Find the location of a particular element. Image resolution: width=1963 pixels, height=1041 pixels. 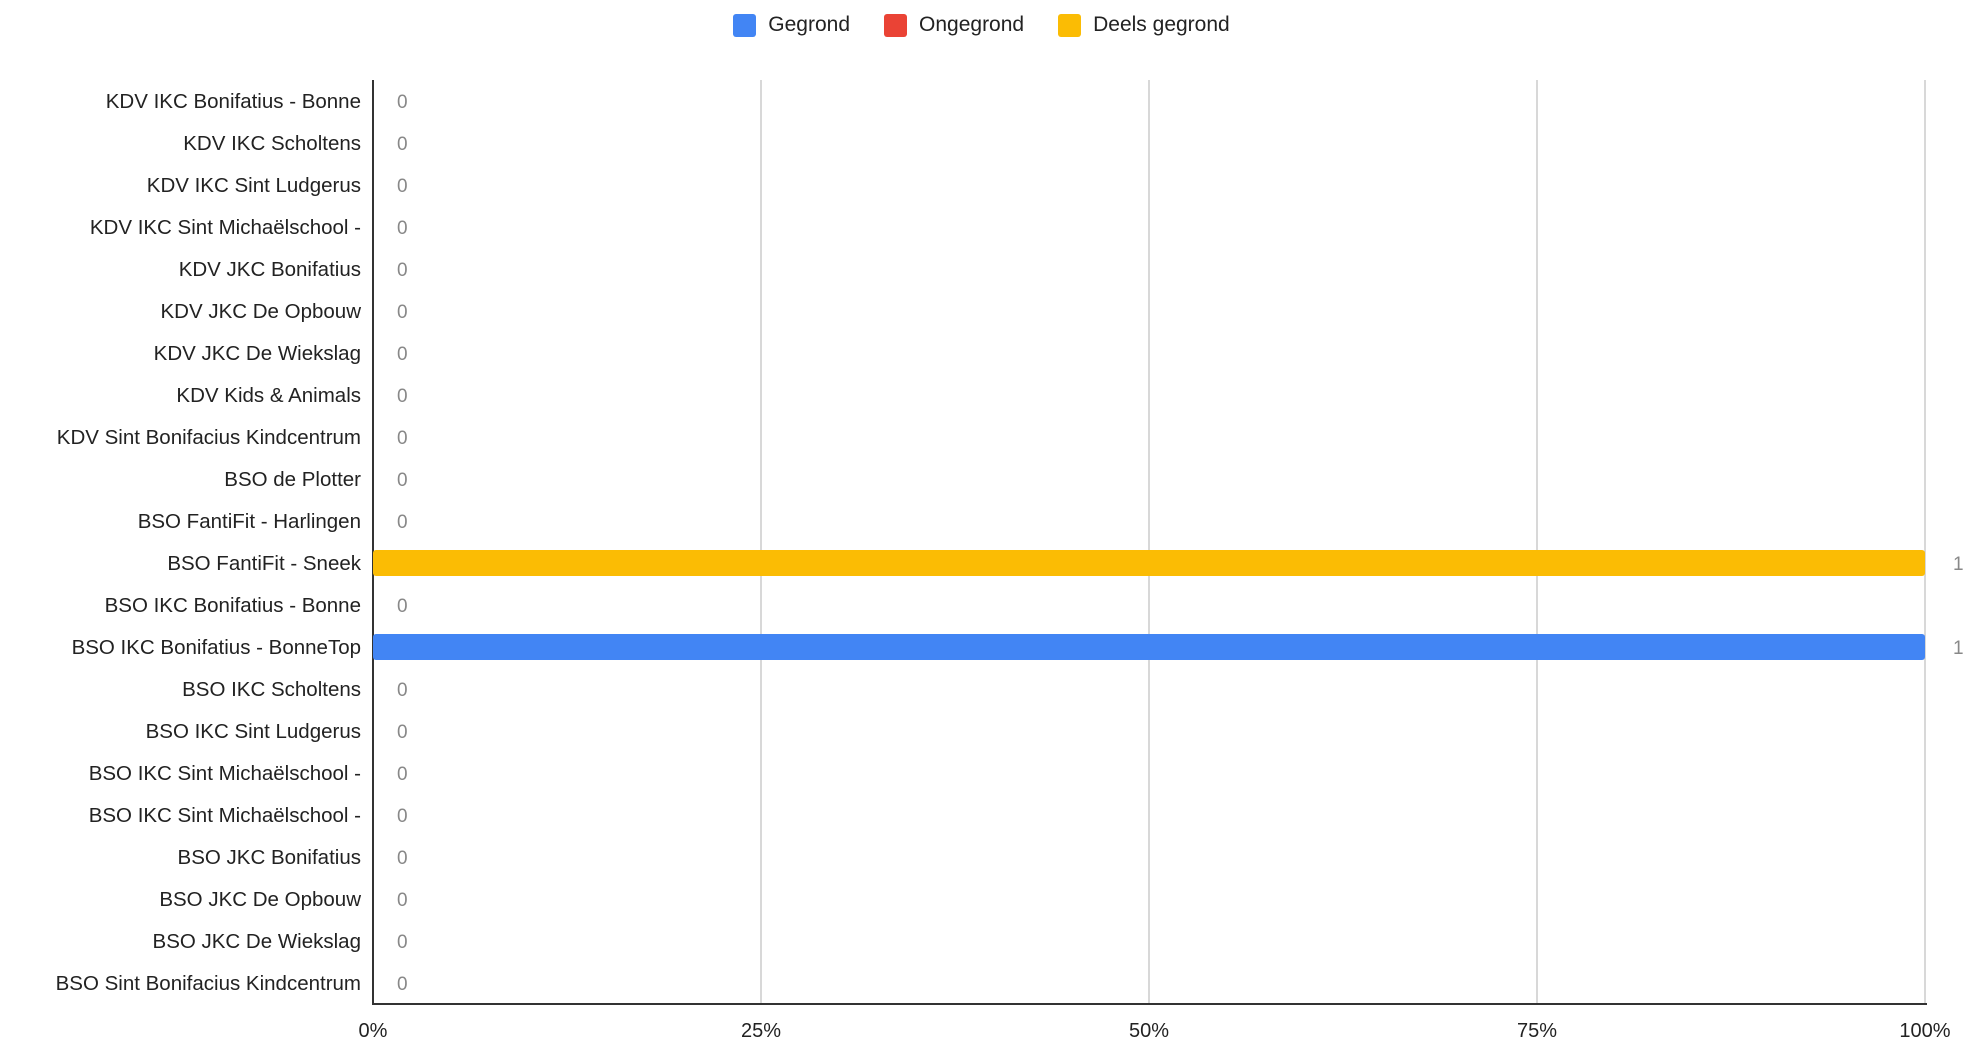

category-label: BSO FantiFit - Harlingen is located at coordinates (249, 521).